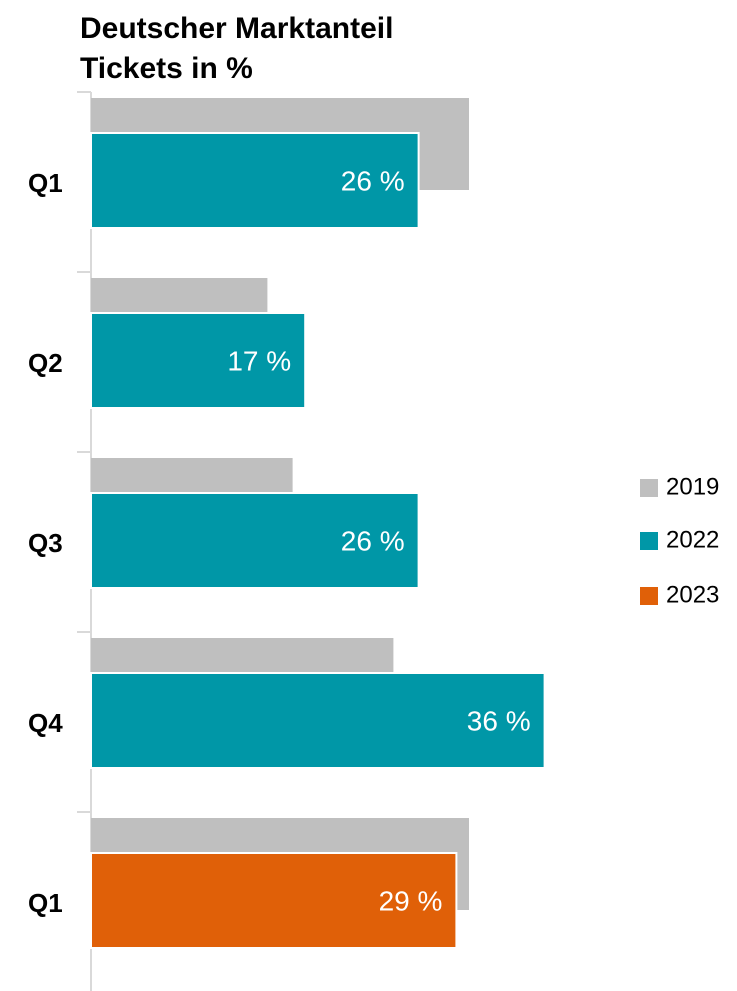  What do you see at coordinates (692, 486) in the screenshot?
I see `legend-label: 2019` at bounding box center [692, 486].